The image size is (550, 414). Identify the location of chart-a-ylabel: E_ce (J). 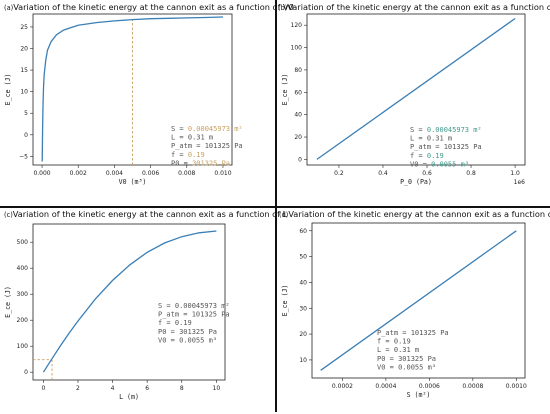
(8, 90).